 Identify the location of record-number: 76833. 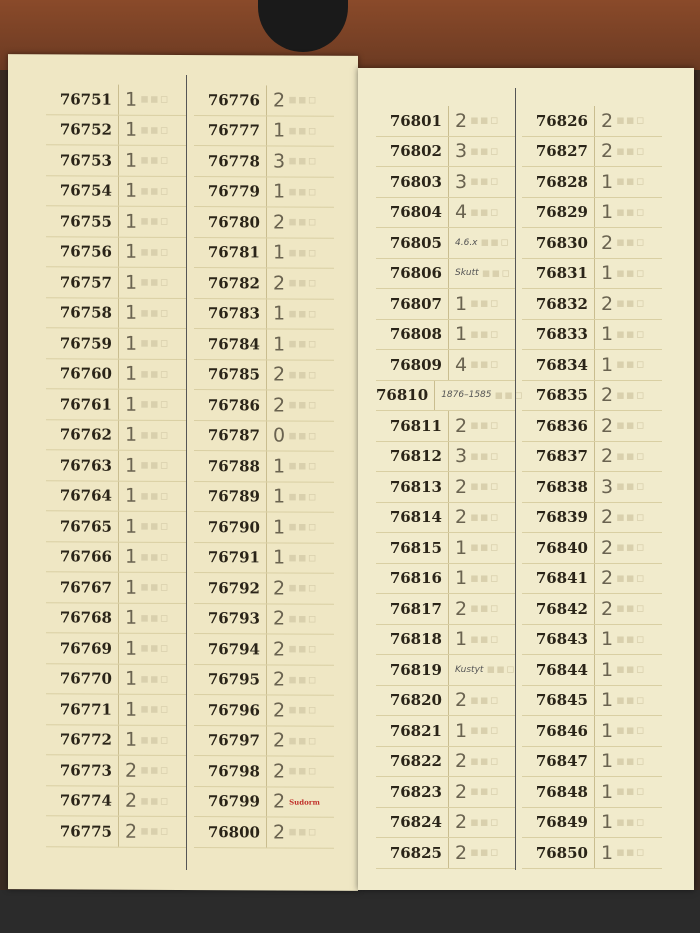
(558, 334).